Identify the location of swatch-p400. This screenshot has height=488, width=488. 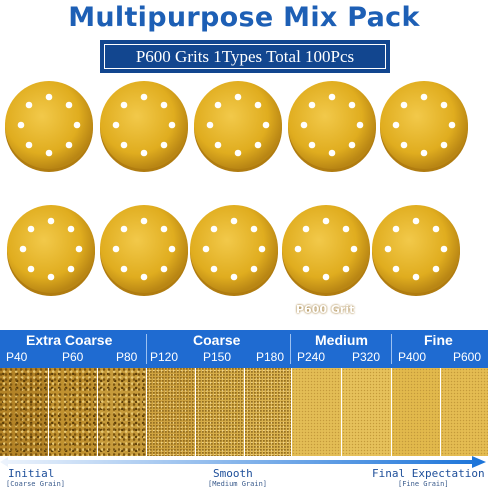
(416, 412).